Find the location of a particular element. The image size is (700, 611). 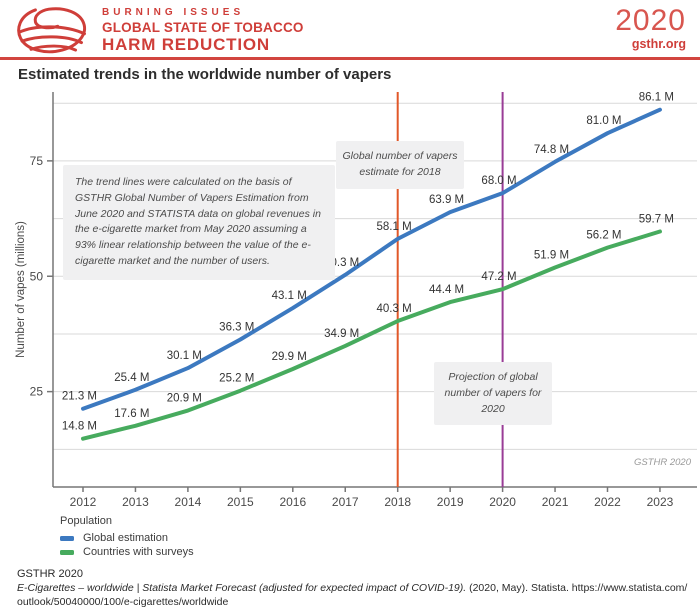

data-label: 17.6 M is located at coordinates (131, 414).